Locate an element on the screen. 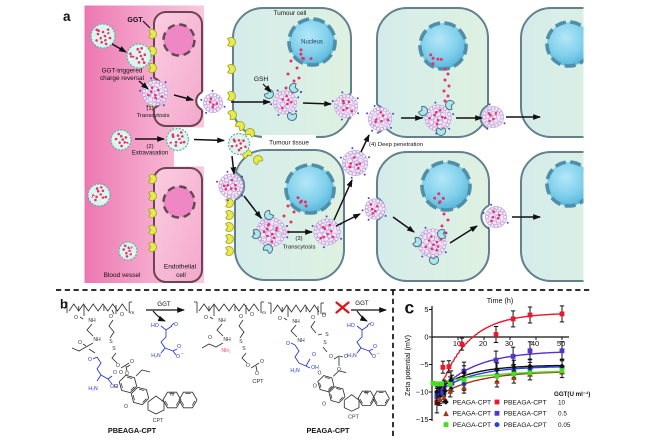 Image resolution: width=650 pixels, height=445 pixels. svg-text: −5 is located at coordinates (424, 364).